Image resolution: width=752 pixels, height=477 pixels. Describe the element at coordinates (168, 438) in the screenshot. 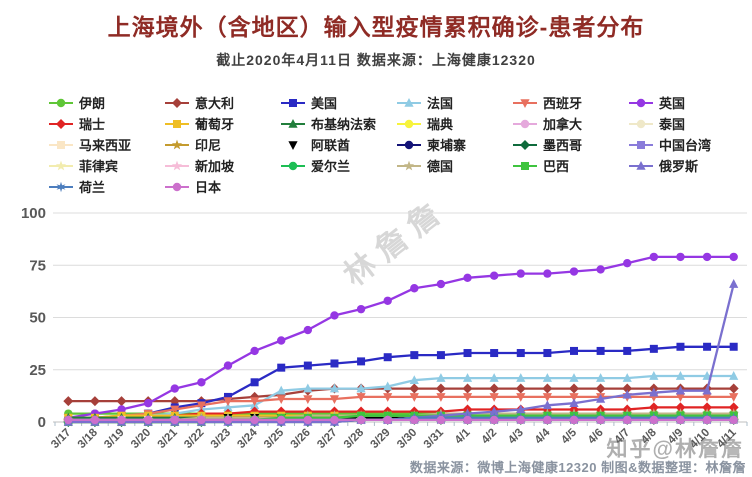

I see `x-axis-tick-label: 3/21` at that location.